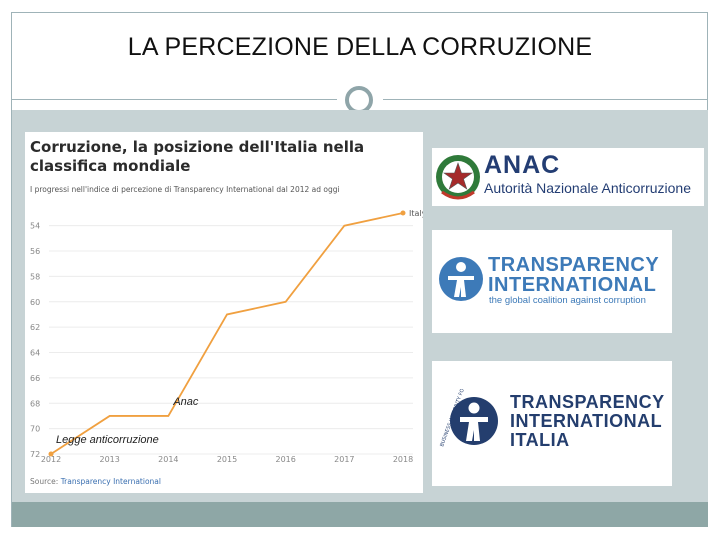 The width and height of the screenshot is (720, 540). I want to click on anac-logo: ANAC Autorità Nazionale Anticorruzione, so click(568, 177).